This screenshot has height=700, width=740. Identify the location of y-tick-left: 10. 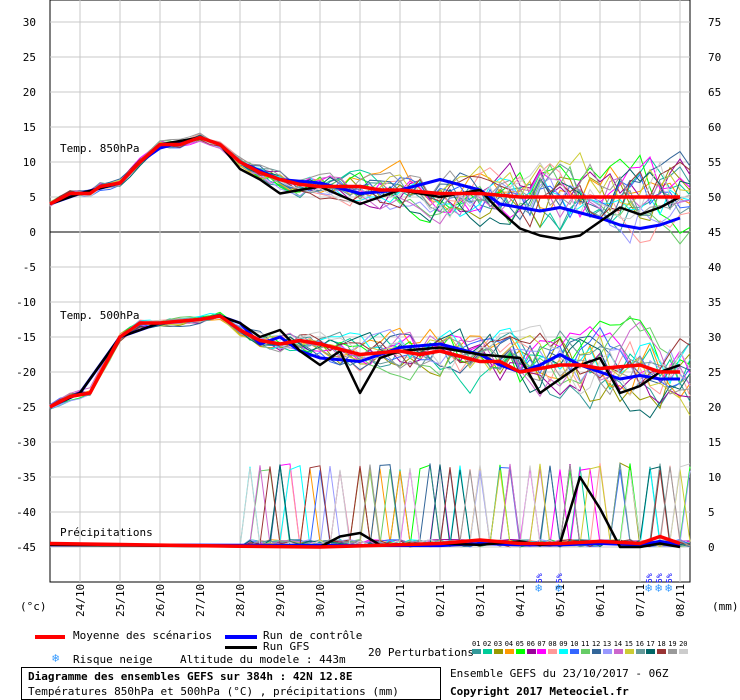
(29, 162).